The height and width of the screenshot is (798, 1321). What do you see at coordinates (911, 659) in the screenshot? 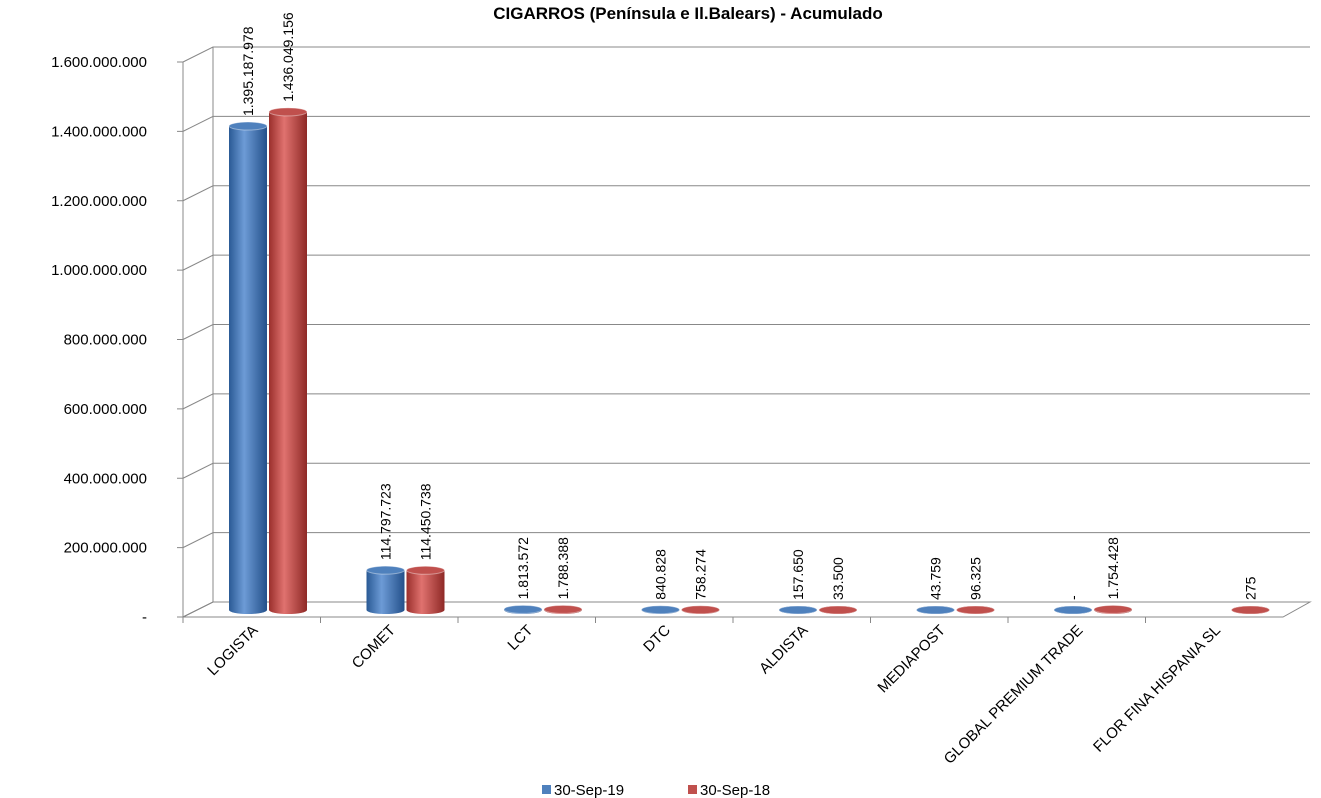
I see `x-tick-label: MEDIAPOST` at bounding box center [911, 659].